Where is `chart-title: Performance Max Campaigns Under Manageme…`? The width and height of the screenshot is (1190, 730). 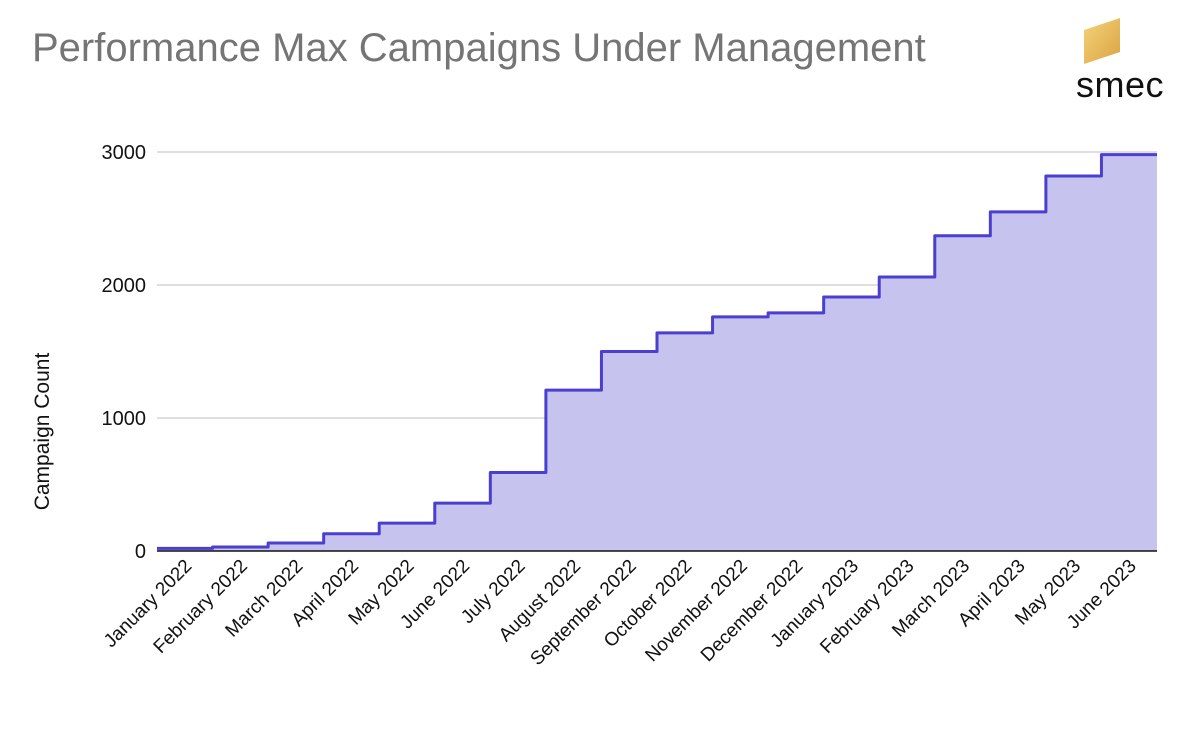 chart-title: Performance Max Campaigns Under Manageme… is located at coordinates (479, 48).